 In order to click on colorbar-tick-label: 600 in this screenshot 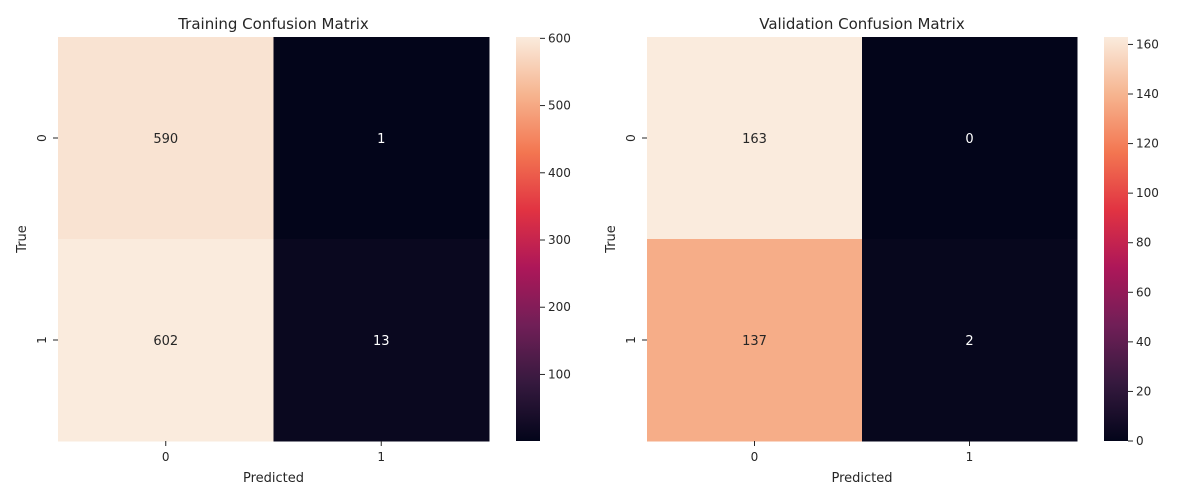, I will do `click(559, 38)`.